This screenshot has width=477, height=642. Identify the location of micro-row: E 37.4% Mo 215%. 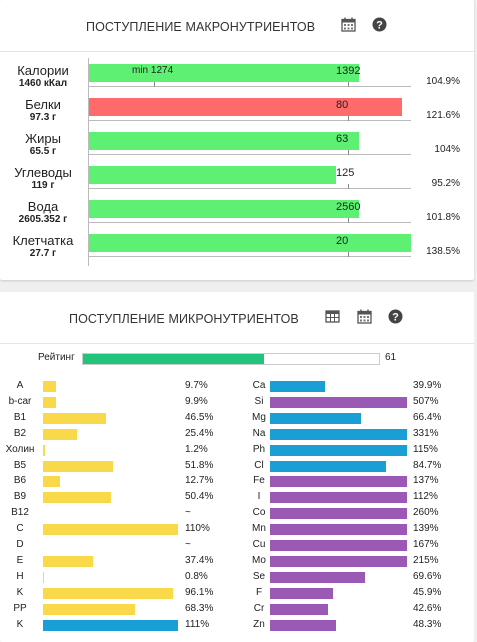
(237, 561).